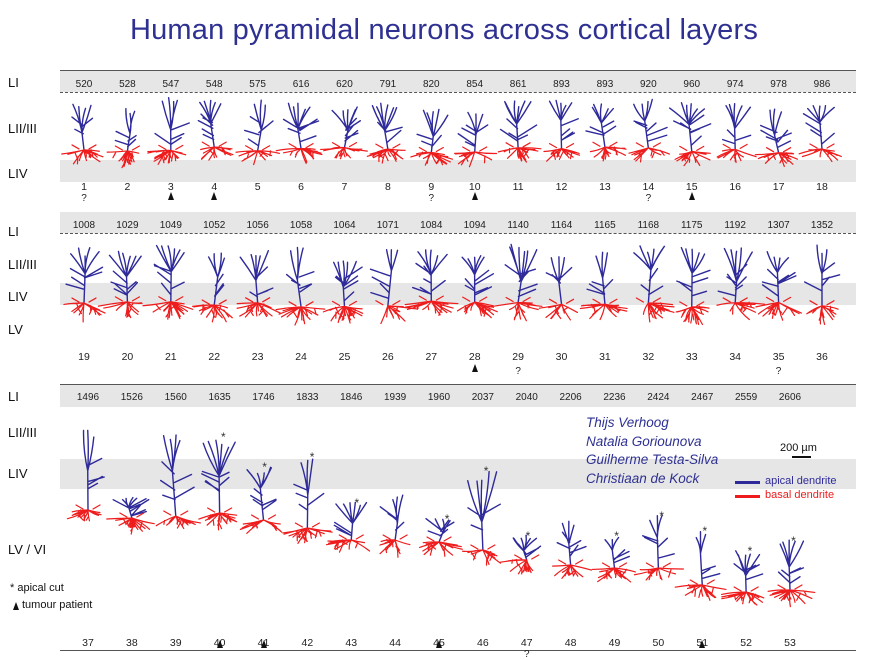  Describe the element at coordinates (605, 84) in the screenshot. I see `depth-label: 893` at that location.